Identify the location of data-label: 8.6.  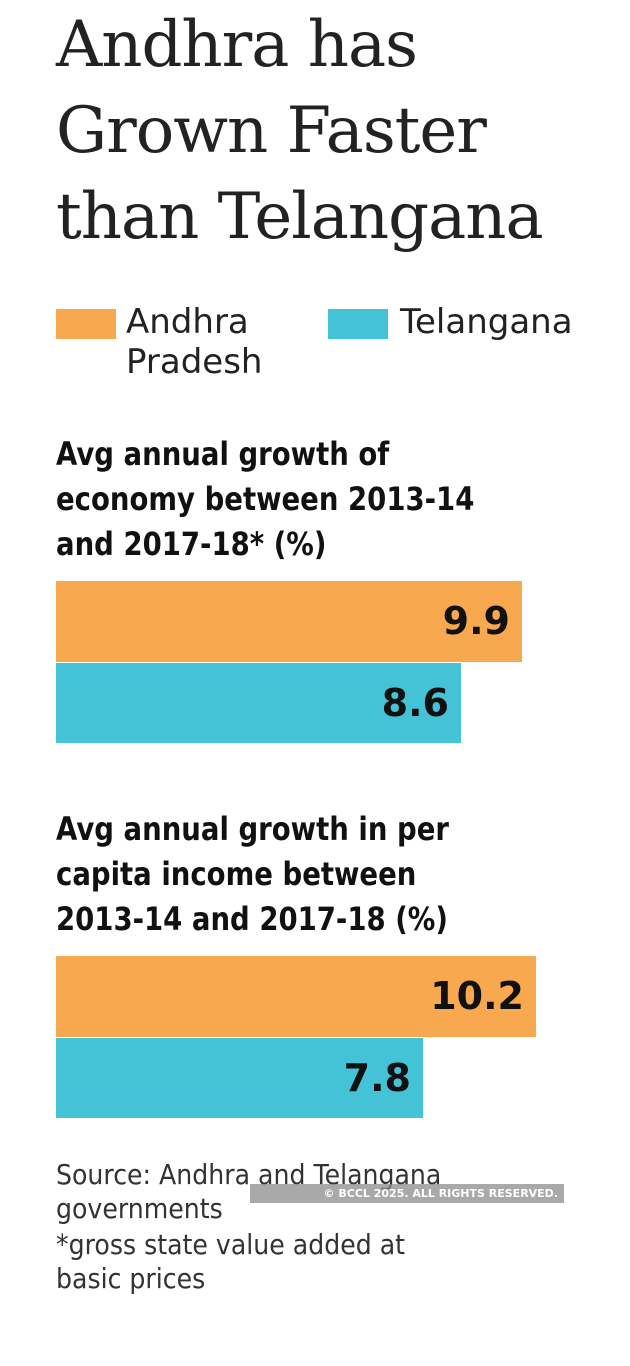
(415, 703).